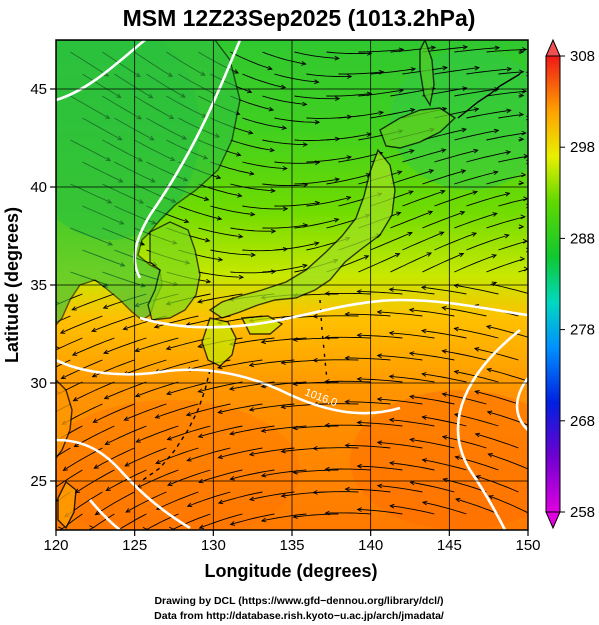  What do you see at coordinates (418, 128) in the screenshot?
I see `hokkaido` at bounding box center [418, 128].